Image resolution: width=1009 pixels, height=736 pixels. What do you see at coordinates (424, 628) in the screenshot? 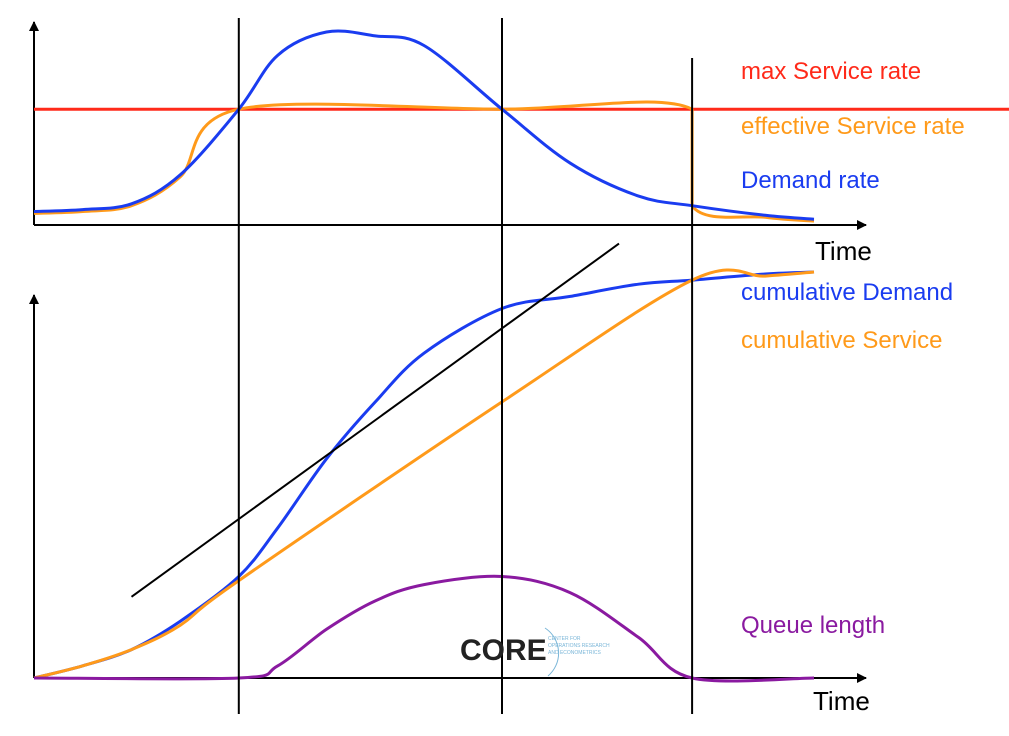
I see `bottom-series-queue-length` at bounding box center [424, 628].